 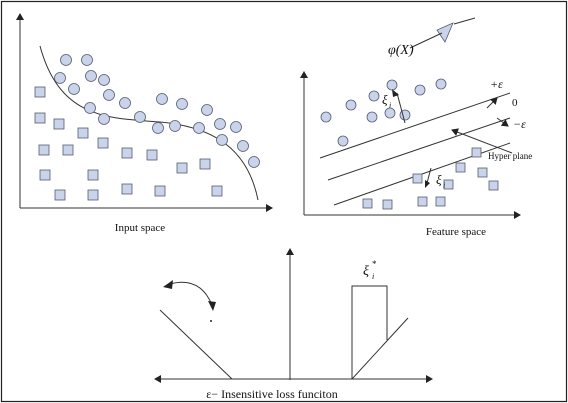 I want to click on xi-star-label: ξ, so click(x=366, y=271).